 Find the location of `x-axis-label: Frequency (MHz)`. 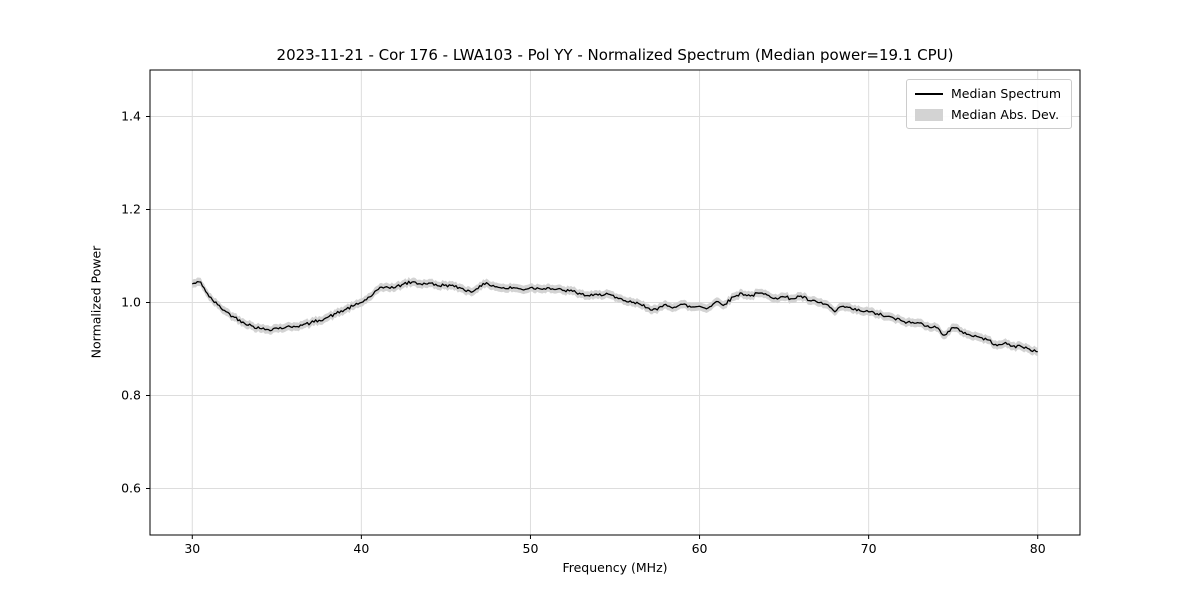

x-axis-label: Frequency (MHz) is located at coordinates (615, 567).